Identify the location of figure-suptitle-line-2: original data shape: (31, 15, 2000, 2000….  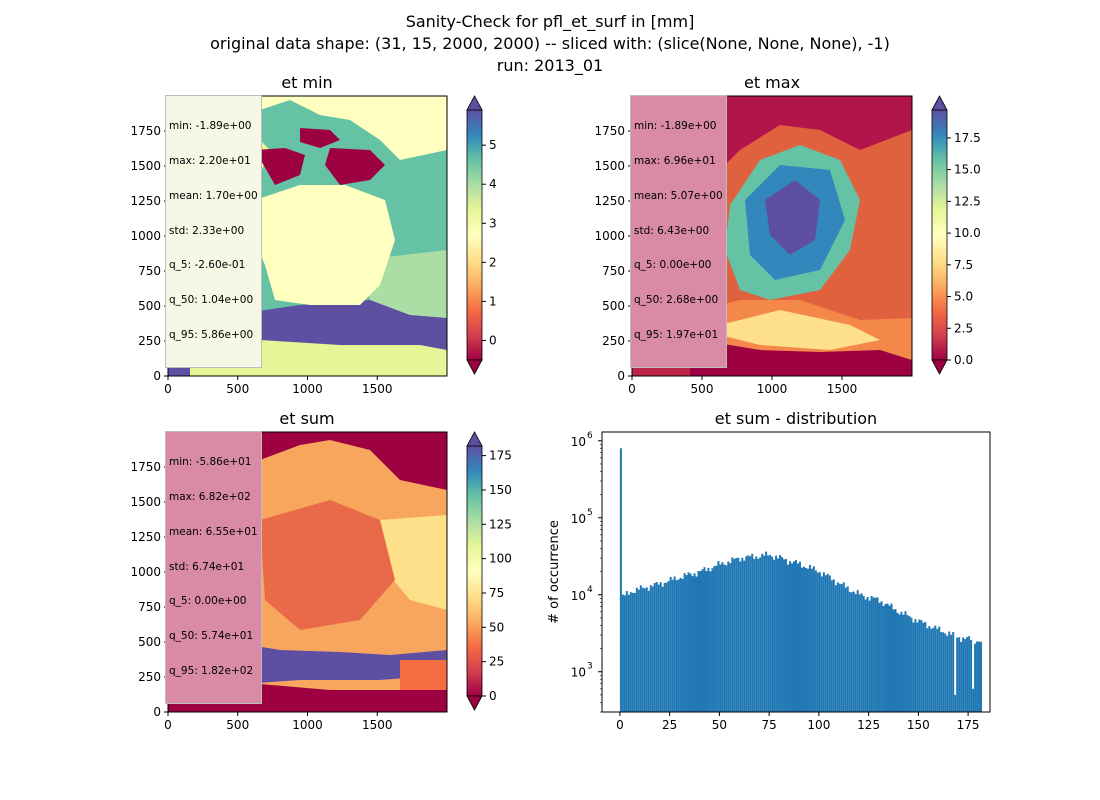
(550, 43).